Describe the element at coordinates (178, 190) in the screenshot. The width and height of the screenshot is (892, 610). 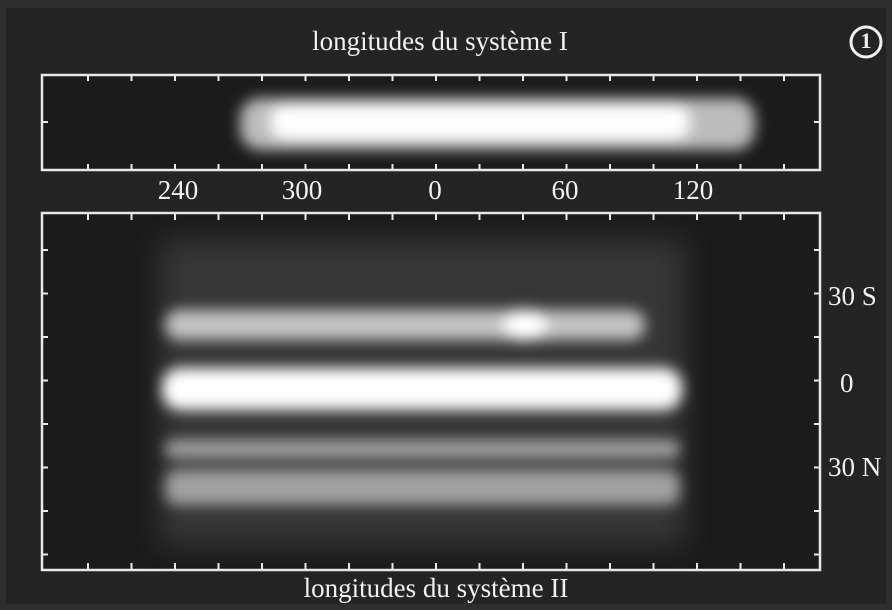
I see `longitude-label: 240` at that location.